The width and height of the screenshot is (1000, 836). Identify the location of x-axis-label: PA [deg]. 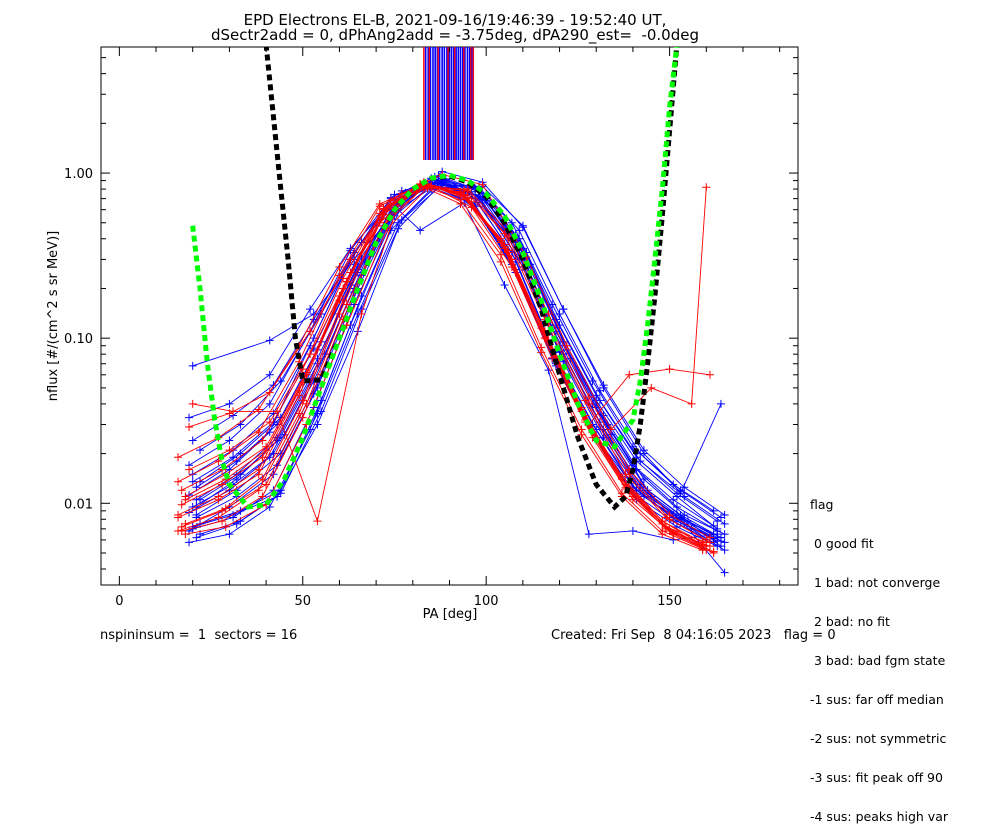
(450, 614).